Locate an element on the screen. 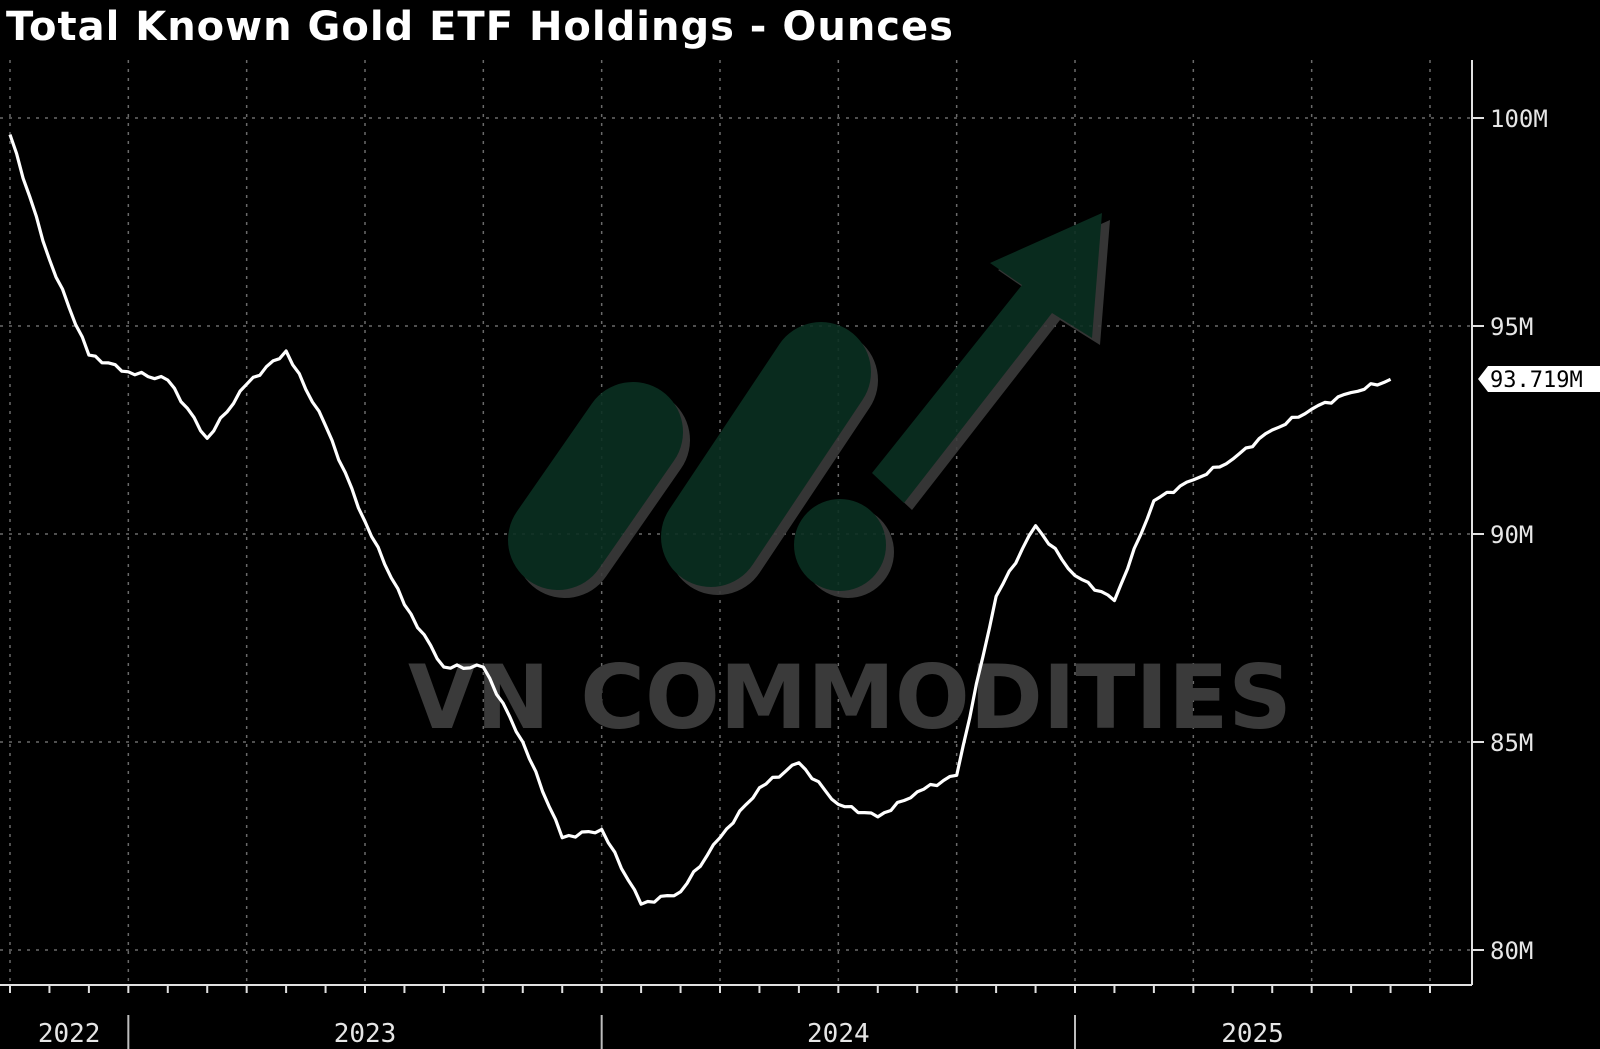 The height and width of the screenshot is (1049, 1600). last-value-label: 93.719M is located at coordinates (1536, 380).